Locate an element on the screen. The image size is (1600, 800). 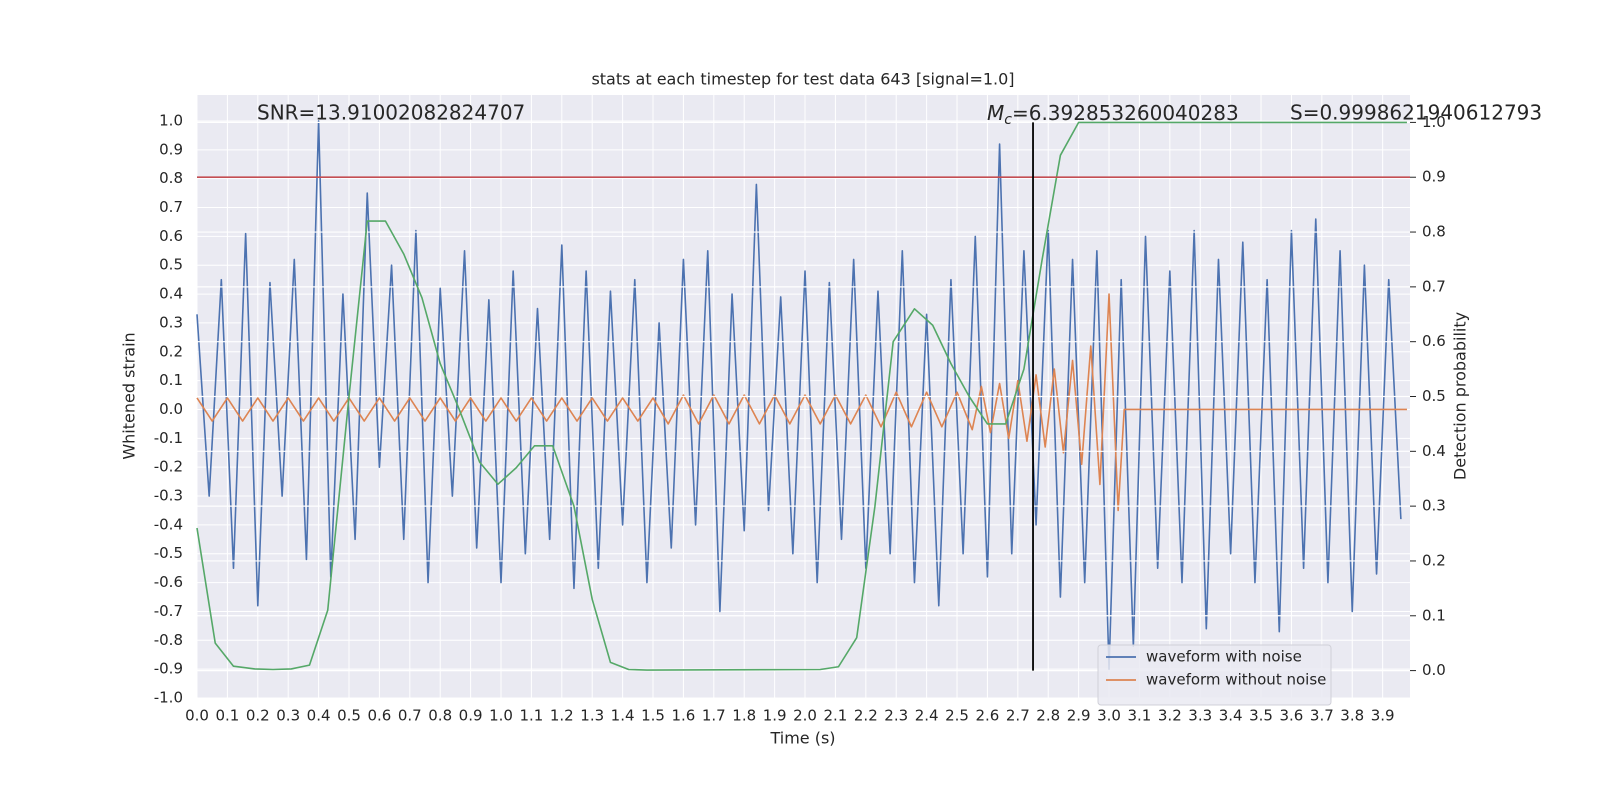
x-tick-label: 1.3 is located at coordinates (592, 716).